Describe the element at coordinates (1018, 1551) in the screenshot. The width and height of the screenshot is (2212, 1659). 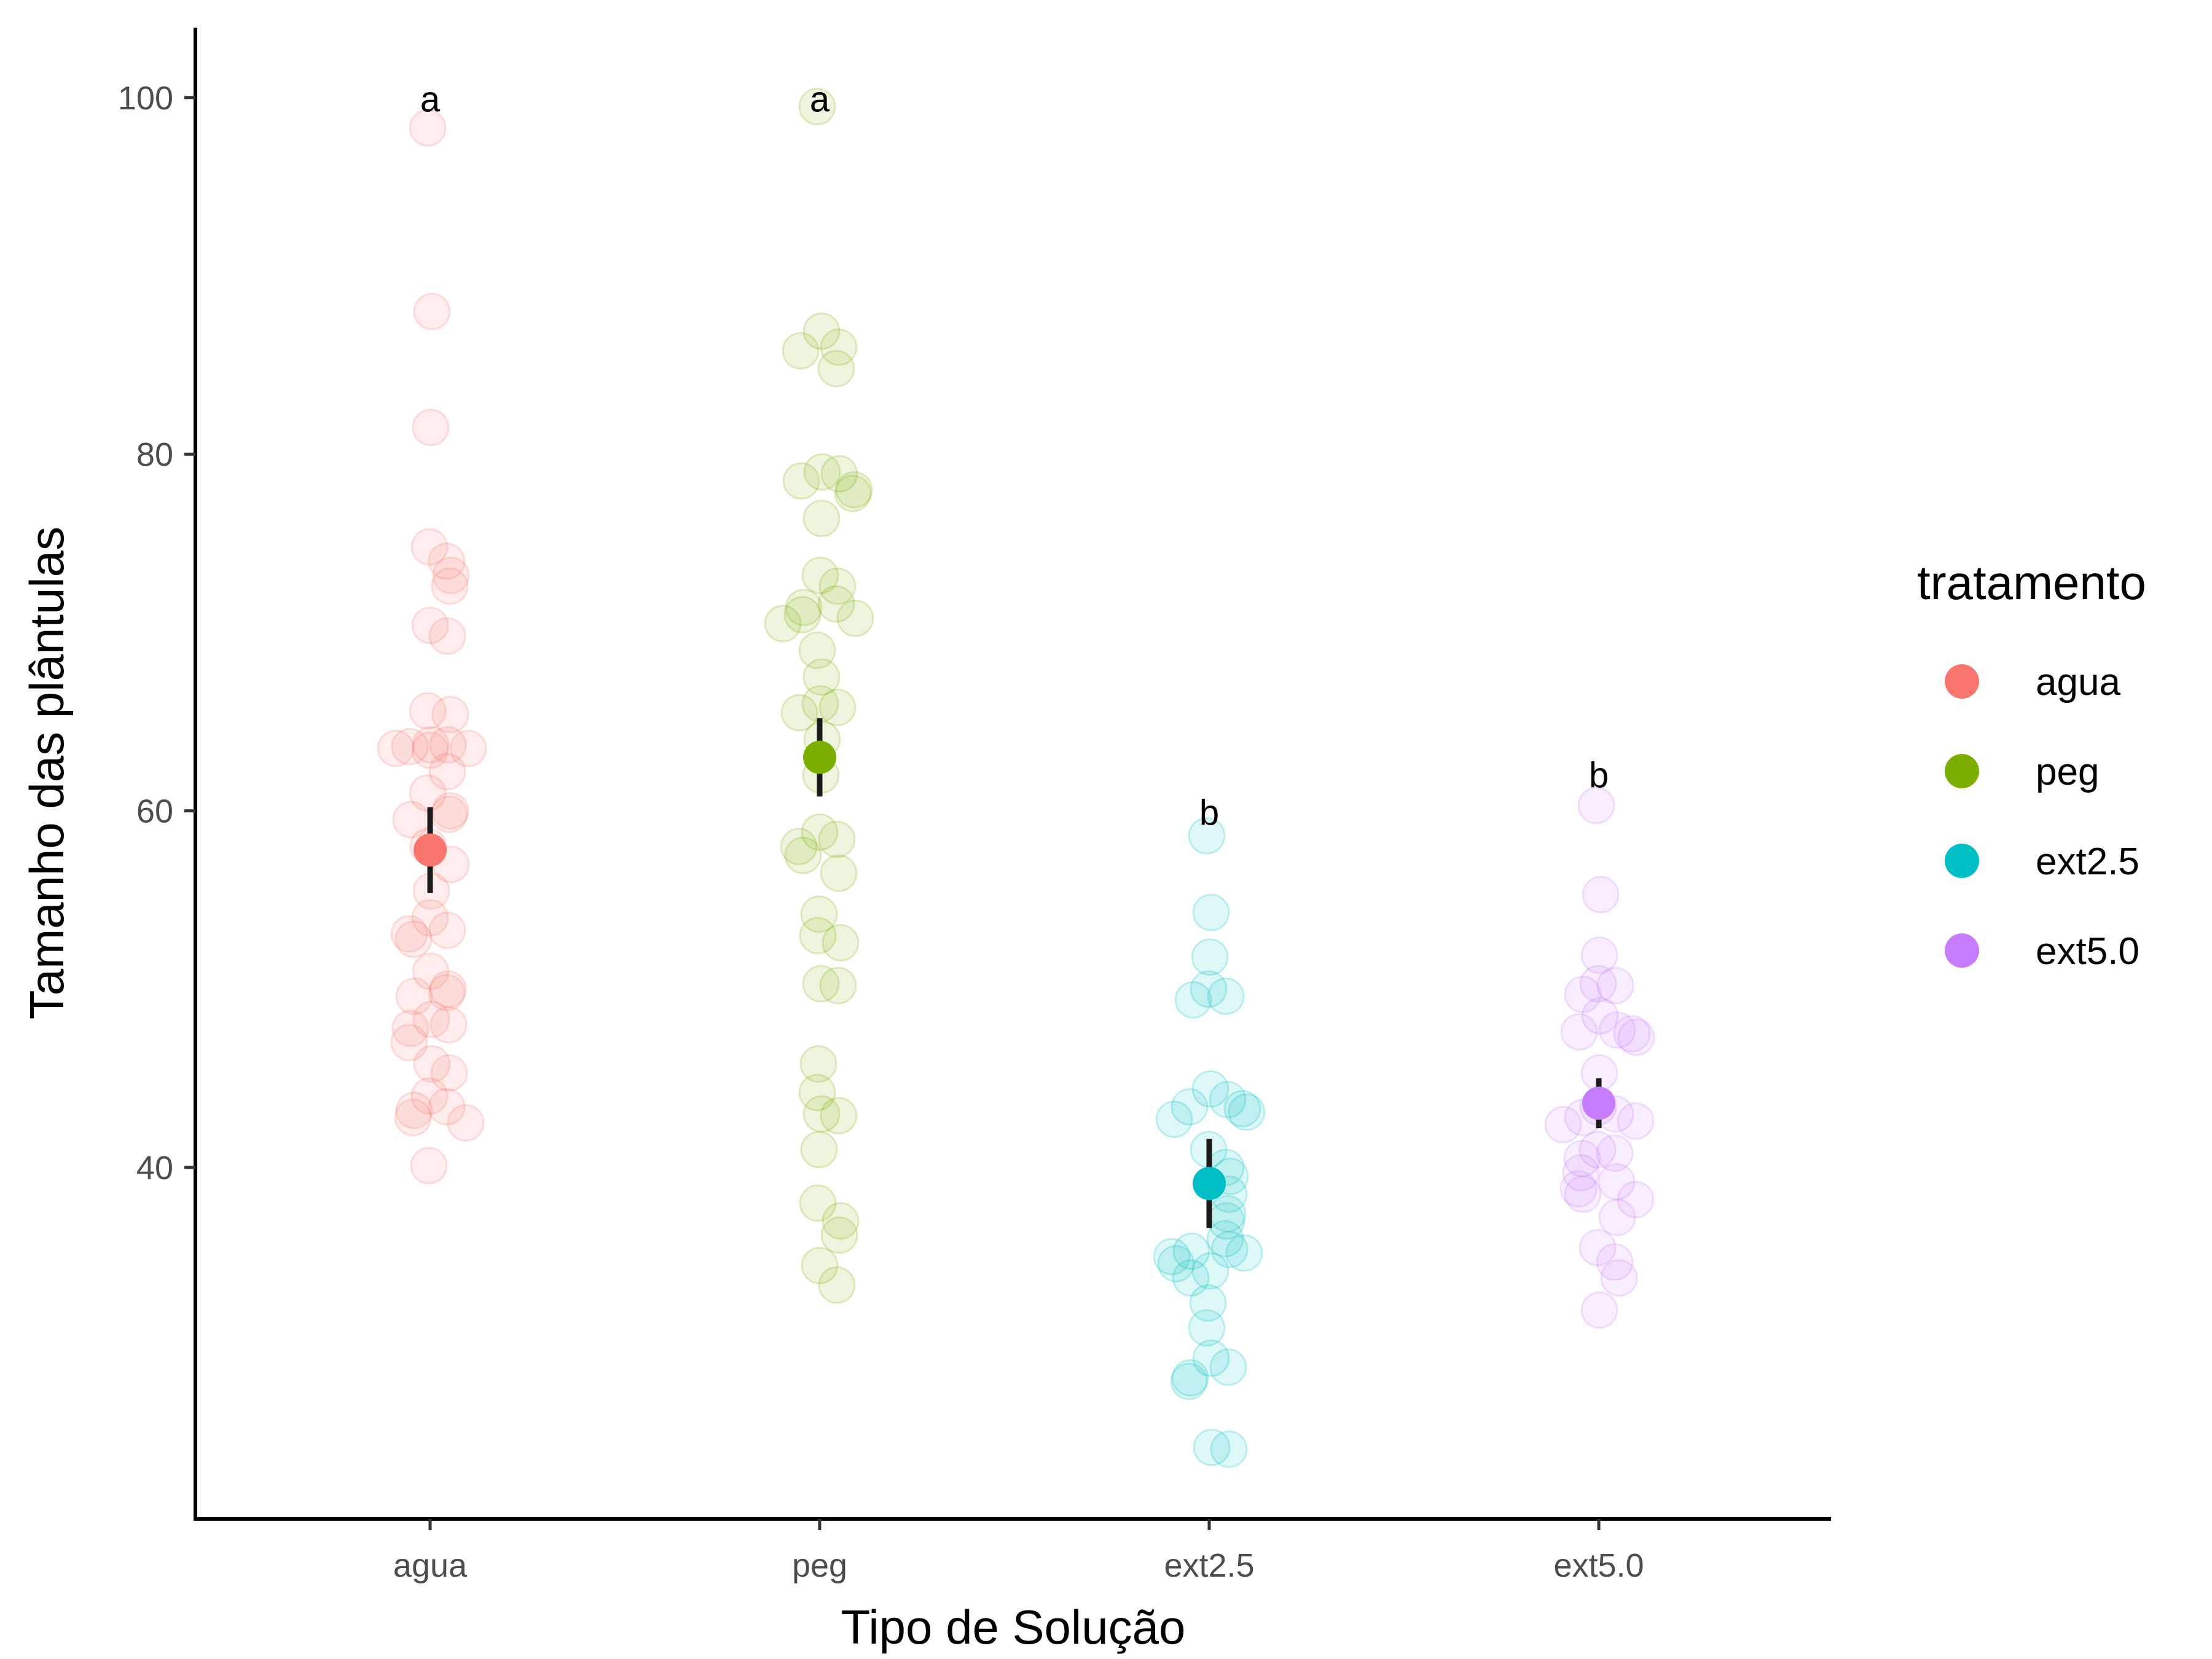
I see `x-axis-ticks: agua peg ext2.5 ext5.0` at that location.